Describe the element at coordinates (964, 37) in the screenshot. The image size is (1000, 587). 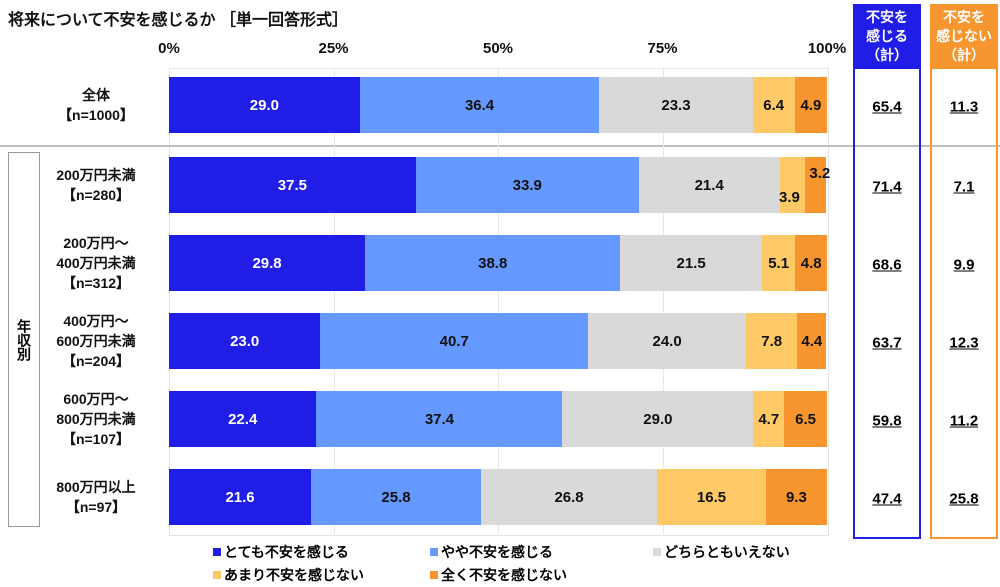
I see `summary-column-header: 不安を 感じない （計）` at that location.